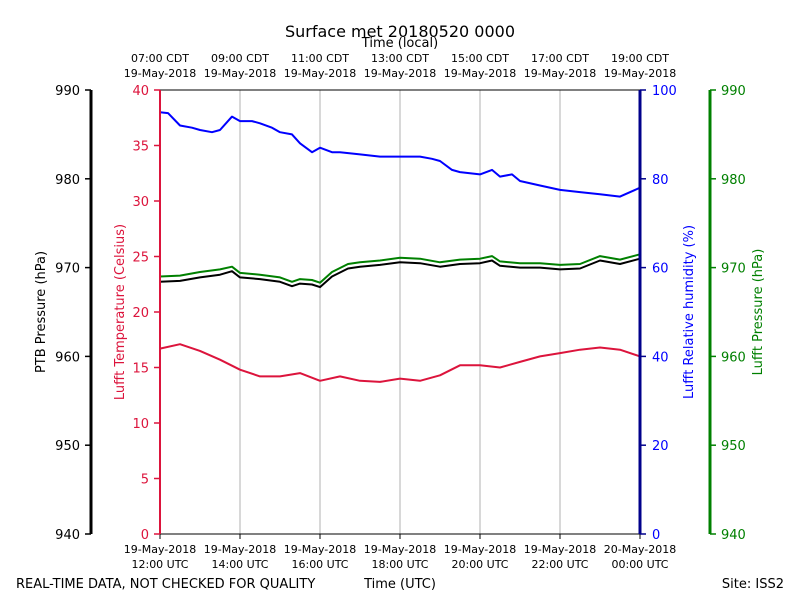 This screenshot has height=600, width=800. What do you see at coordinates (159, 564) in the screenshot?
I see `x-tick-label-time: 12:00 UTC` at bounding box center [159, 564].